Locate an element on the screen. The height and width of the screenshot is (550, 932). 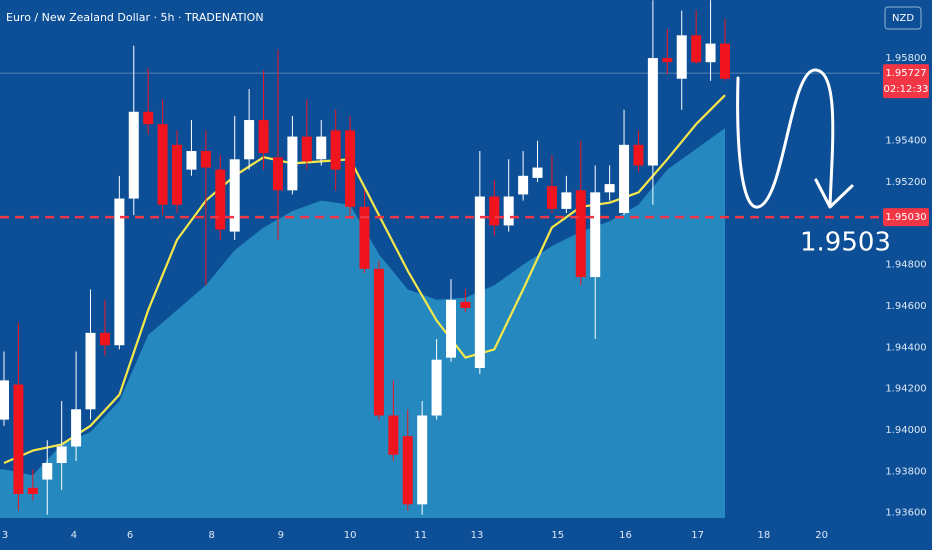
x-tick-label: 18 is located at coordinates (764, 535).